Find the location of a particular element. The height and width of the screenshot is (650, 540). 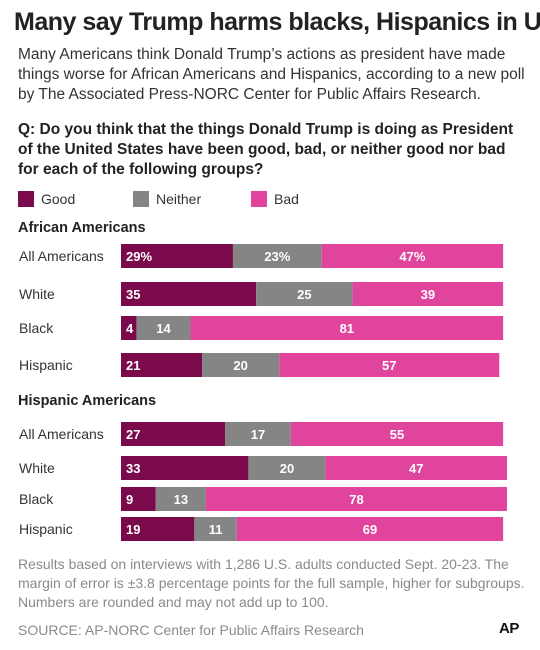

bar-bad-g1-white is located at coordinates (428, 294).